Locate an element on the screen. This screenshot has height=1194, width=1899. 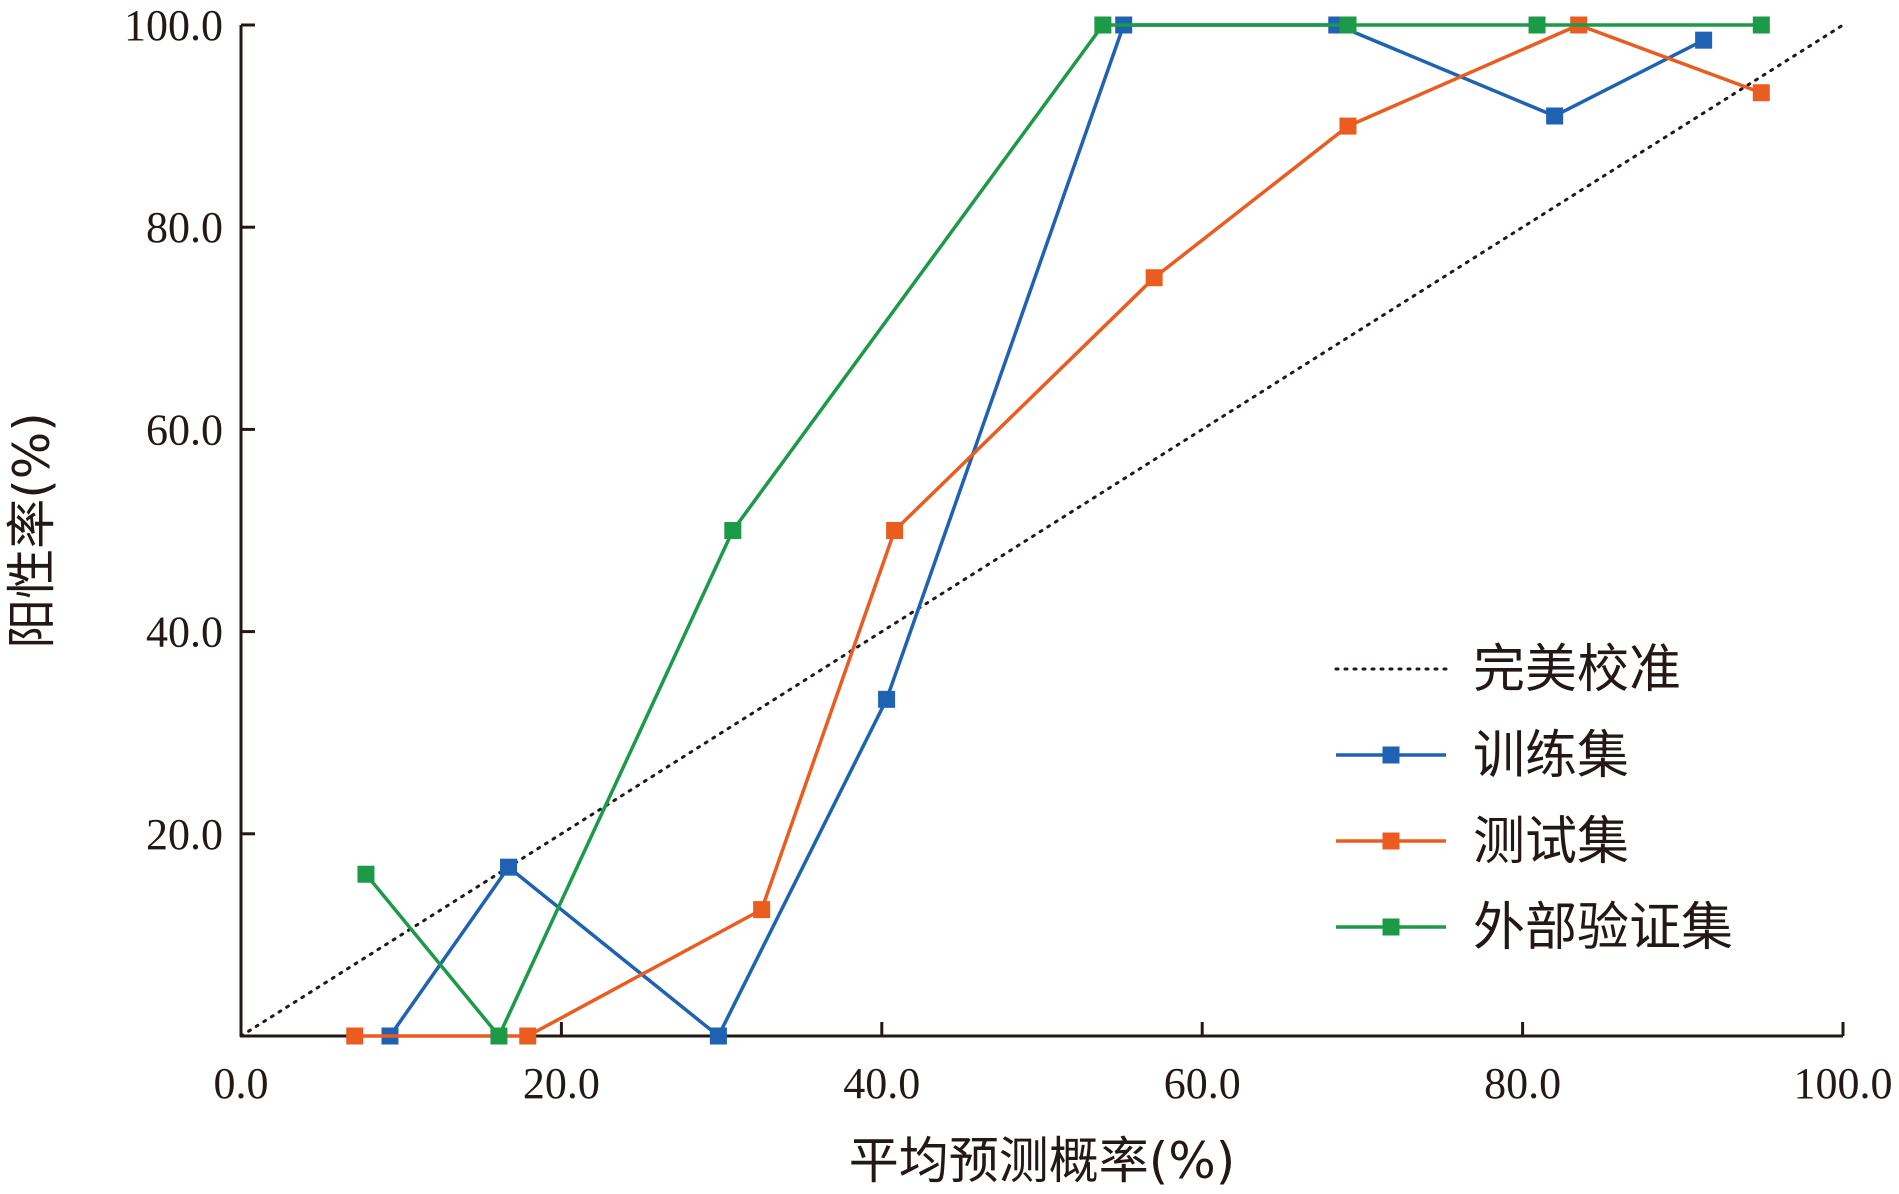
x-tick-label: 60.0 is located at coordinates (1202, 1083).